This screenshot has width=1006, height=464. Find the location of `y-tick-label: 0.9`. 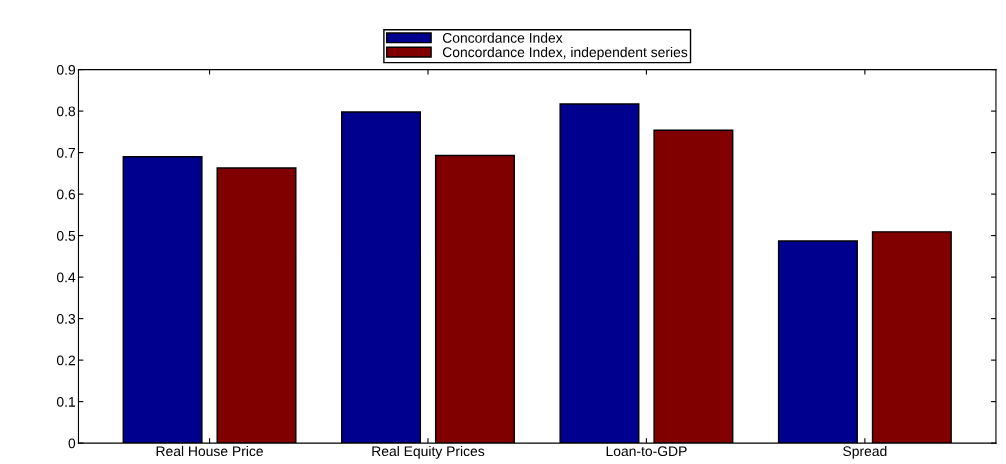

y-tick-label: 0.9 is located at coordinates (66, 69).